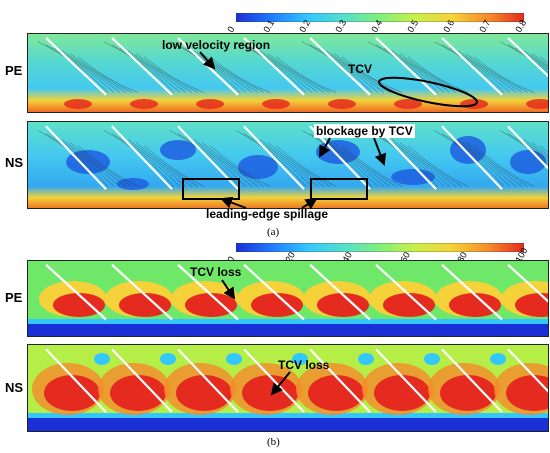  What do you see at coordinates (273, 232) in the screenshot?
I see `caption-a: (a)` at bounding box center [273, 232].